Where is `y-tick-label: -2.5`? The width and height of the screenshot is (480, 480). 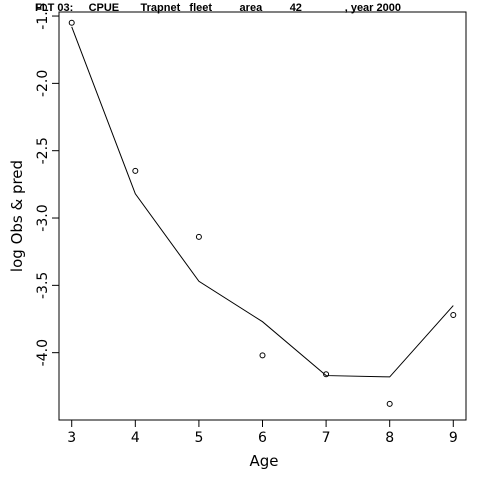
y-tick-label: -2.5 is located at coordinates (43, 150).